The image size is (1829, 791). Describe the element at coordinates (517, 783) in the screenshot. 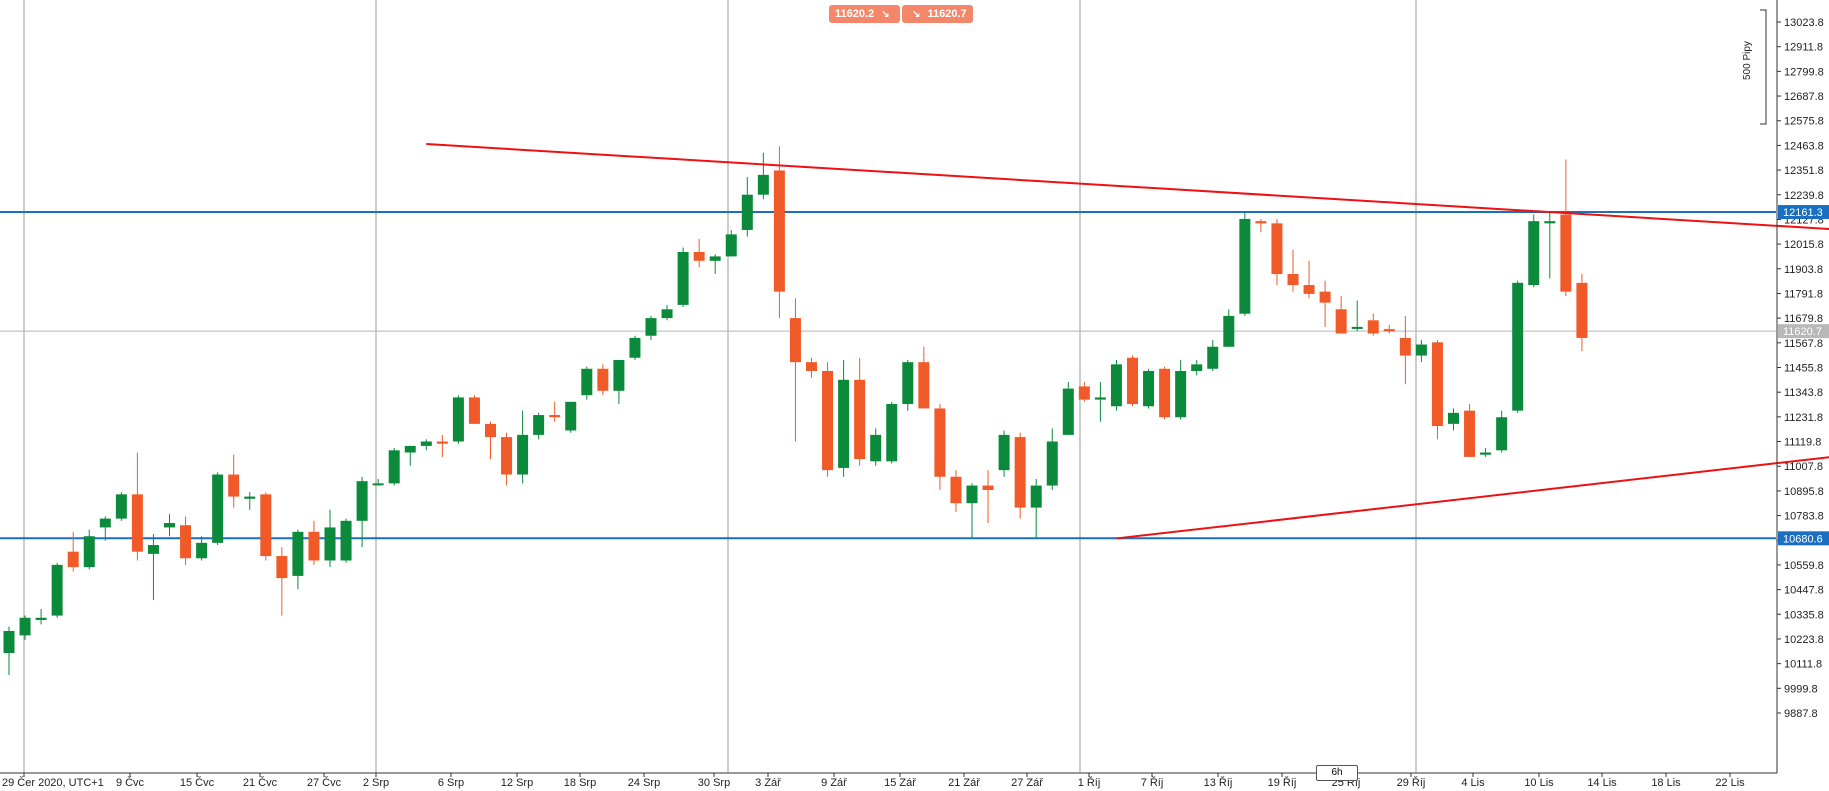

I see `time-tick-label: 12 Srp` at that location.